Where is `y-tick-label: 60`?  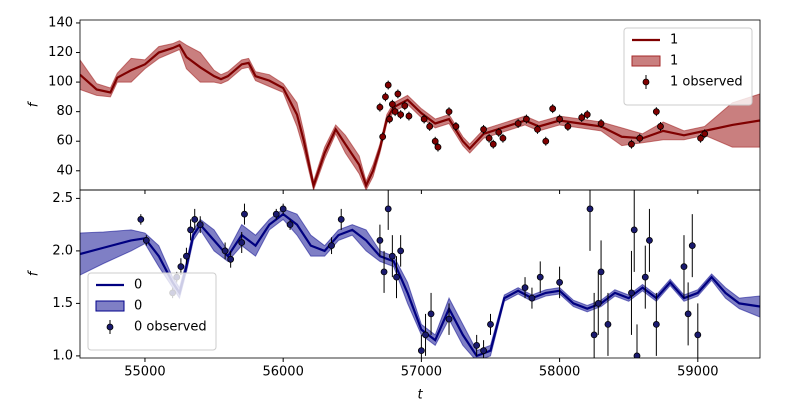
y-tick-label: 60 is located at coordinates (64, 141).